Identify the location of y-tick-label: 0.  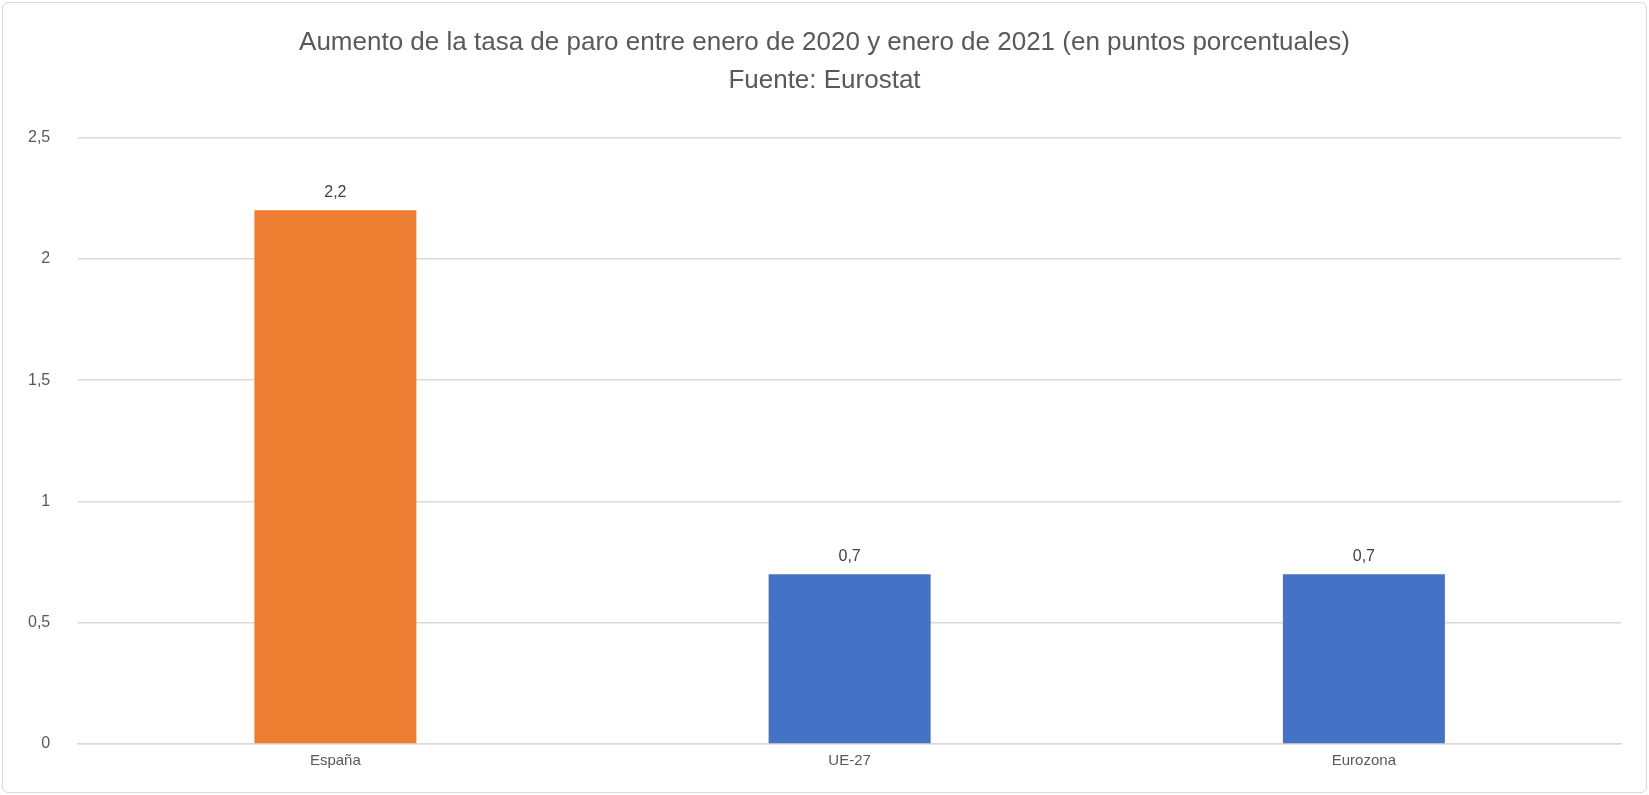
(46, 743).